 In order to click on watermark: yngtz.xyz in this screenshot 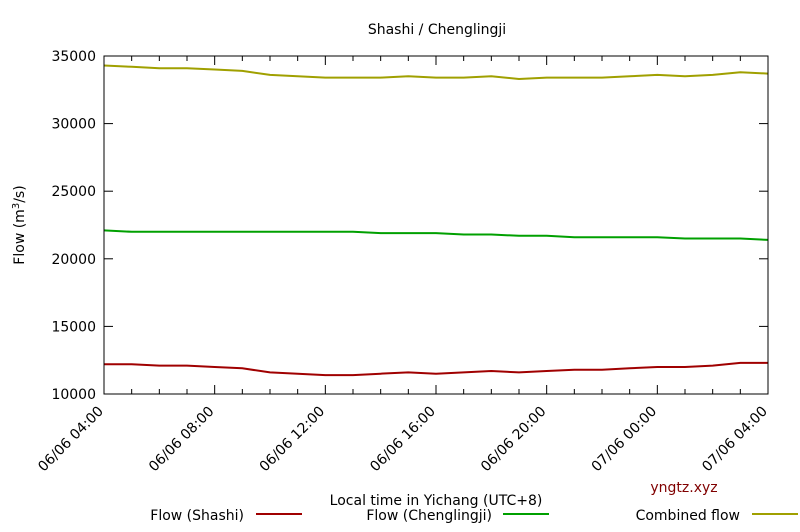, I will do `click(683, 488)`.